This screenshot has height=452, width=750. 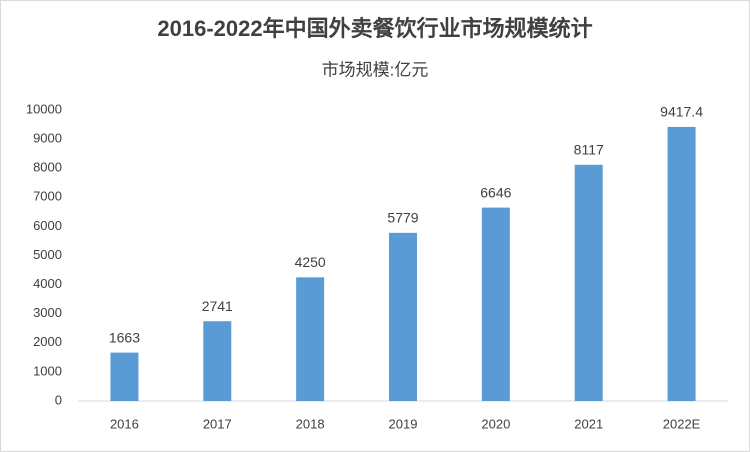 I want to click on x-tick-label: 2022E, so click(x=682, y=423).